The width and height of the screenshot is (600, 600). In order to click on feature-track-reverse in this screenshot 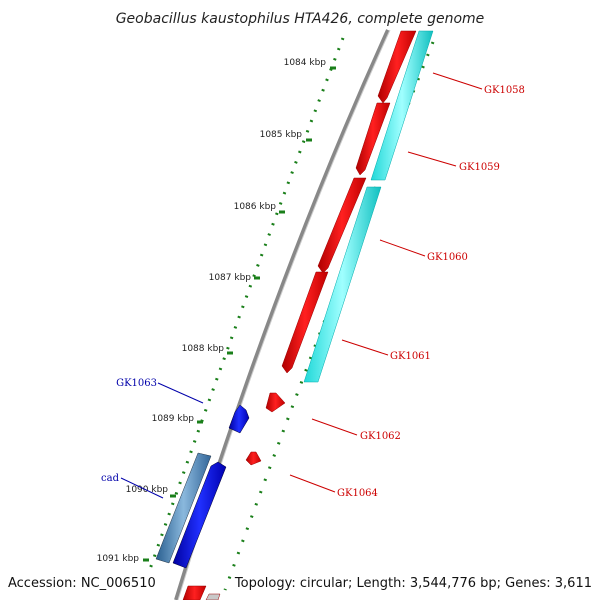, I will do `click(183, 508)`.